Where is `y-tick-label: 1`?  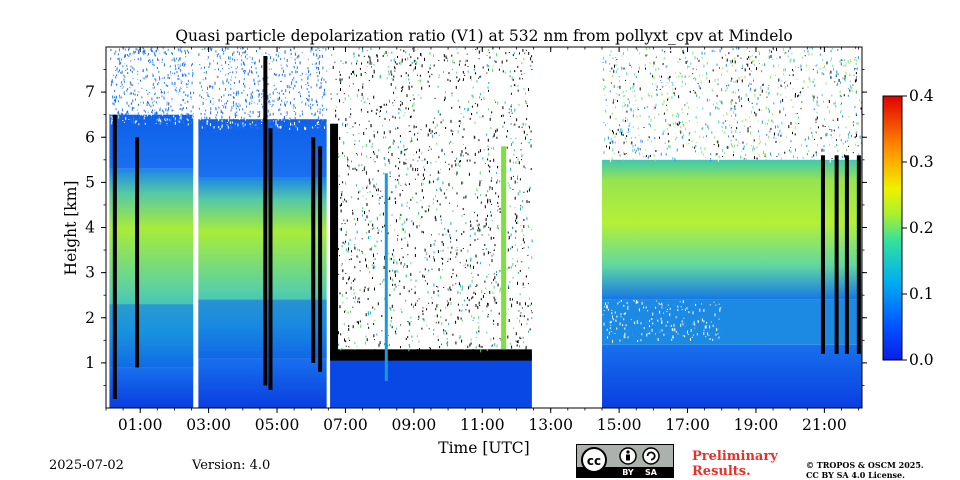
y-tick-label: 1 is located at coordinates (90, 363).